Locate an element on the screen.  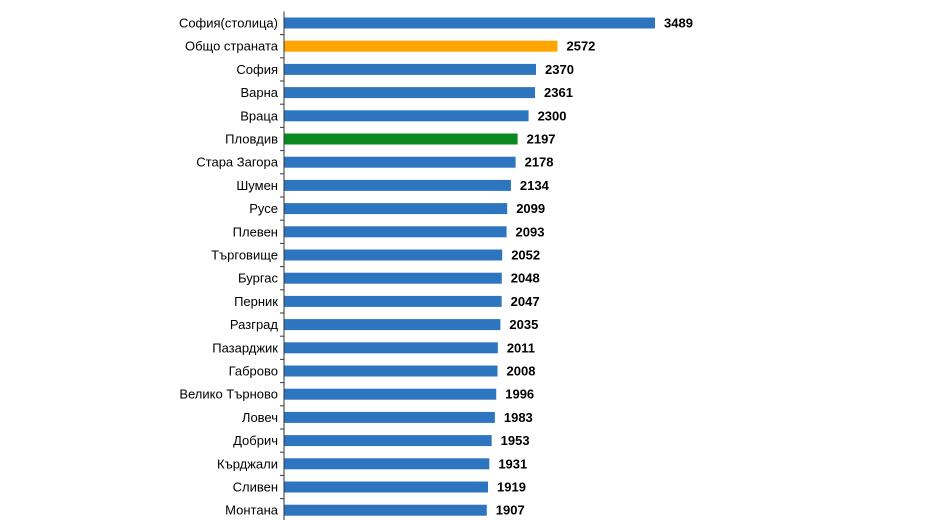
category-label: Шумен is located at coordinates (257, 185).